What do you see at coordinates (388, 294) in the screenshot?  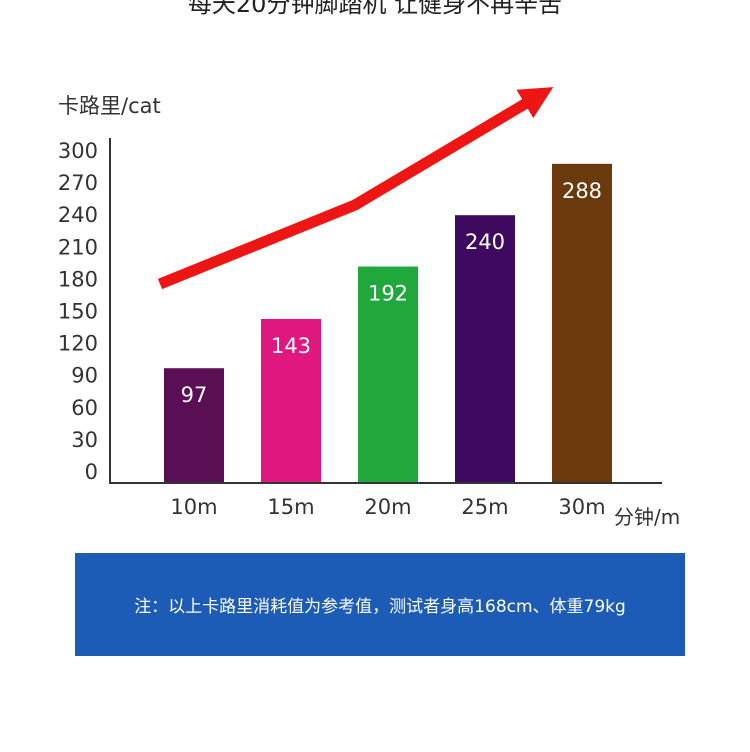 I see `bar-value-label: 192` at bounding box center [388, 294].